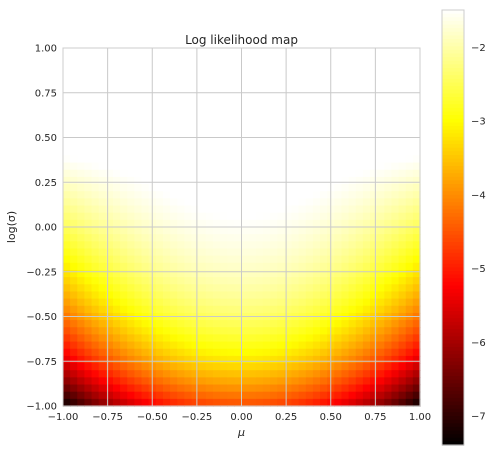 This screenshot has width=493, height=456. What do you see at coordinates (46, 228) in the screenshot?
I see `y-tick-label: 0.00` at bounding box center [46, 228].